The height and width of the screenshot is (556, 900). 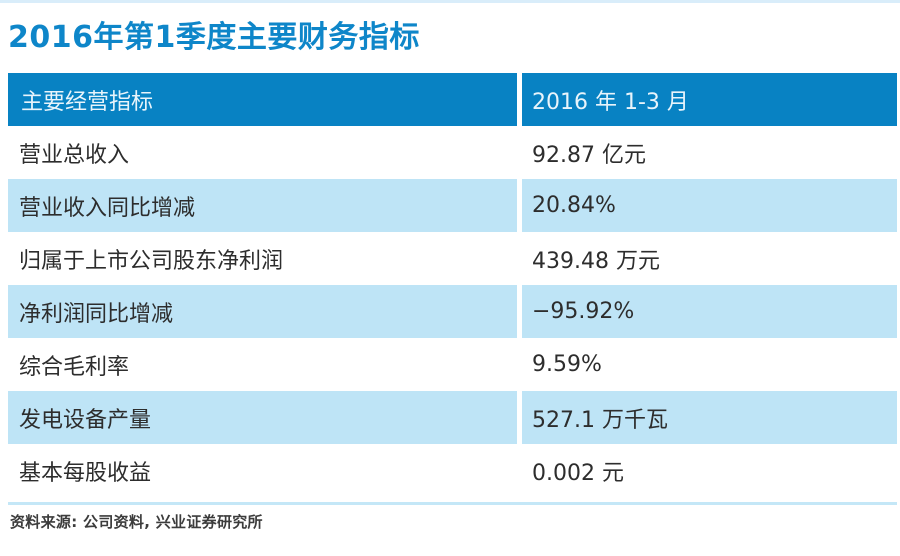 What do you see at coordinates (87, 102) in the screenshot?
I see `header-indicator-column: 主要经营指标` at bounding box center [87, 102].